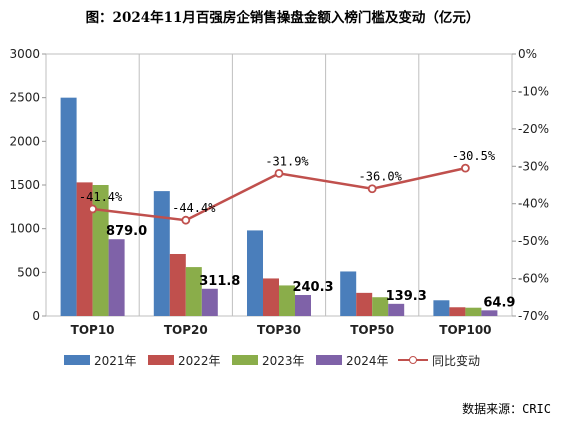  I want to click on chart-legend: 2021年 2022年 2023年 2024年 同比变动, so click(282, 360).